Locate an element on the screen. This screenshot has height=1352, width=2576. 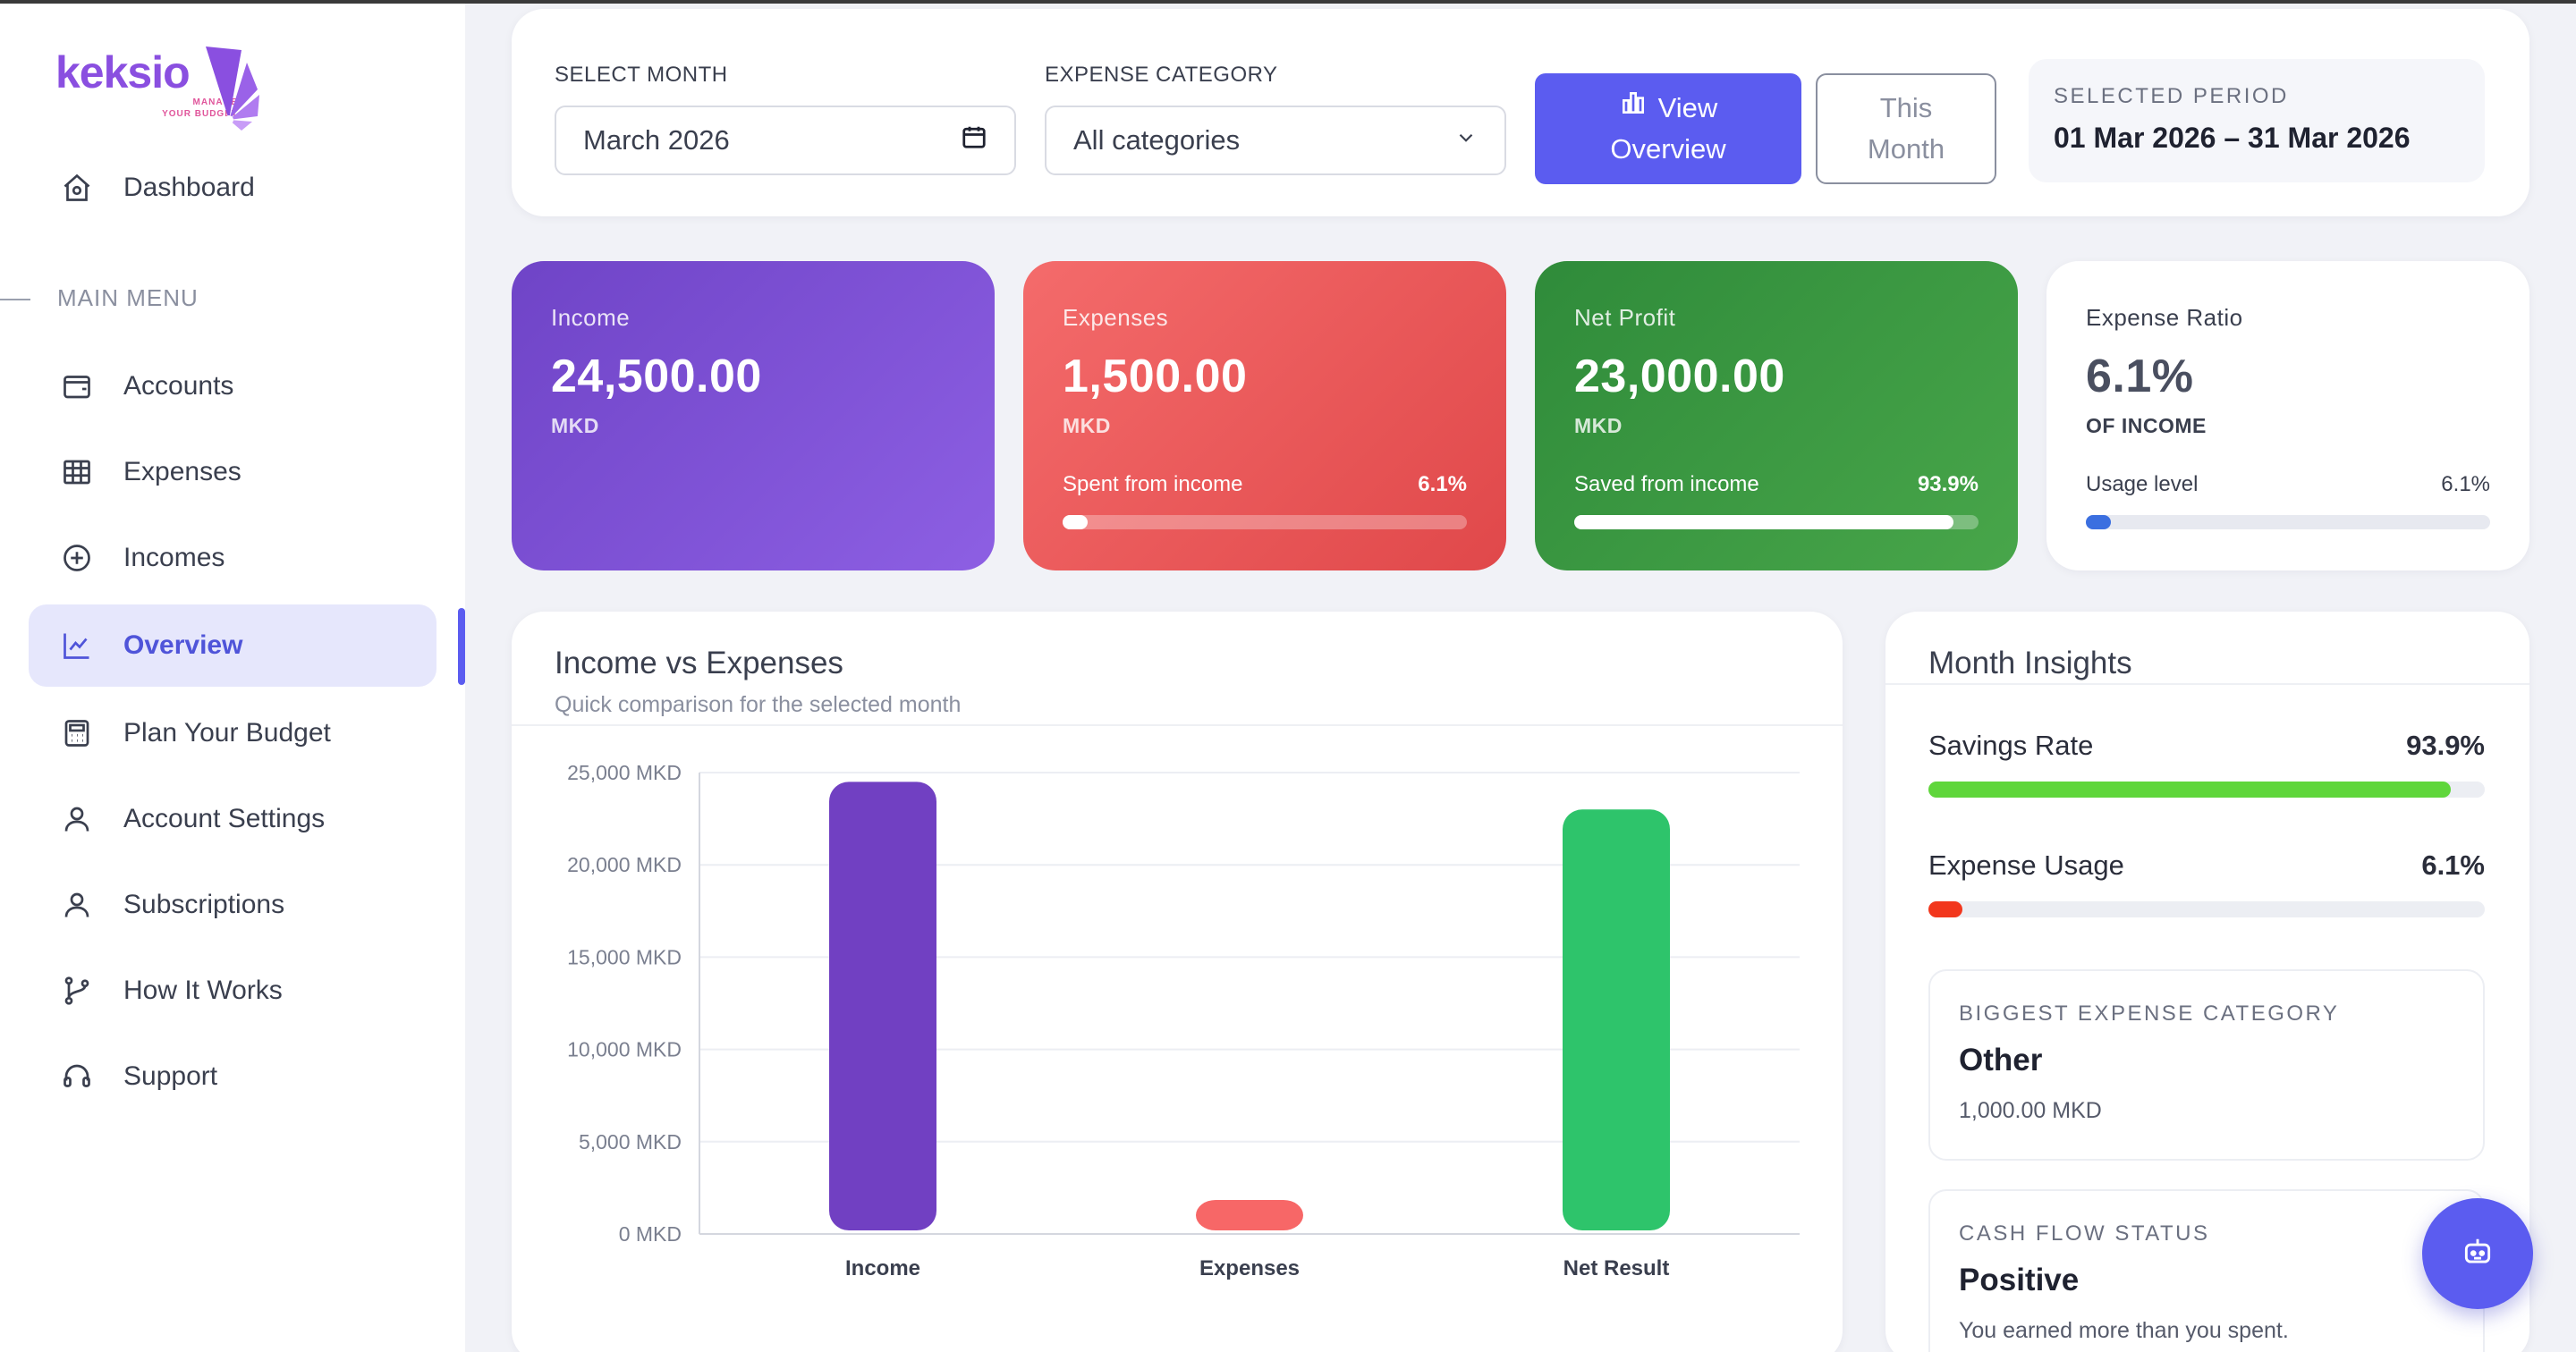
sidebar-item-accounts: Accounts is located at coordinates (232, 386).